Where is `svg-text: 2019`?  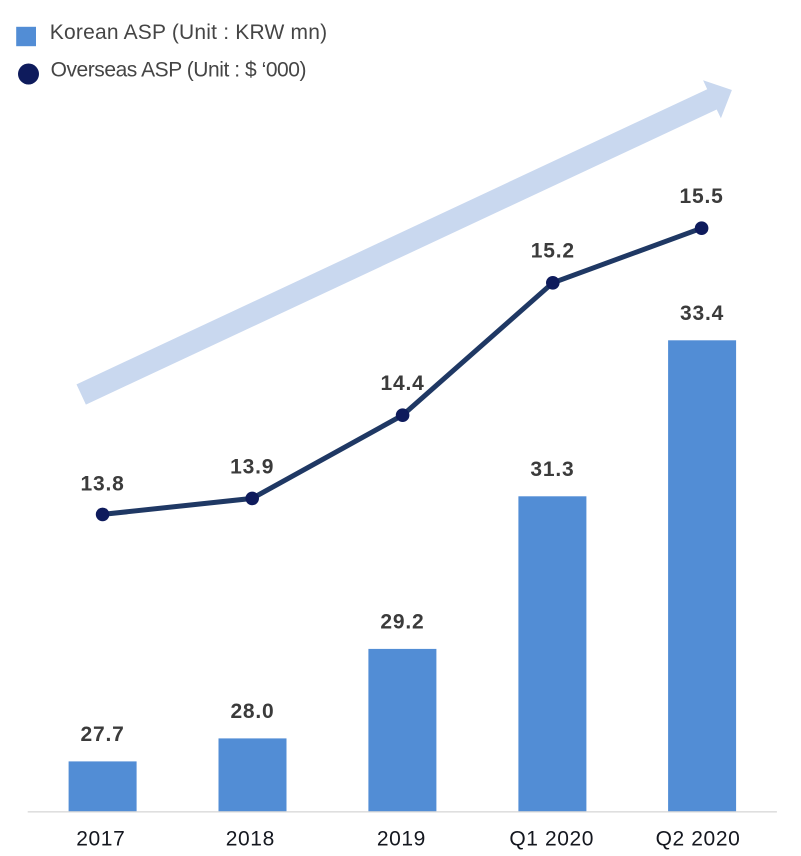
svg-text: 2019 is located at coordinates (401, 839).